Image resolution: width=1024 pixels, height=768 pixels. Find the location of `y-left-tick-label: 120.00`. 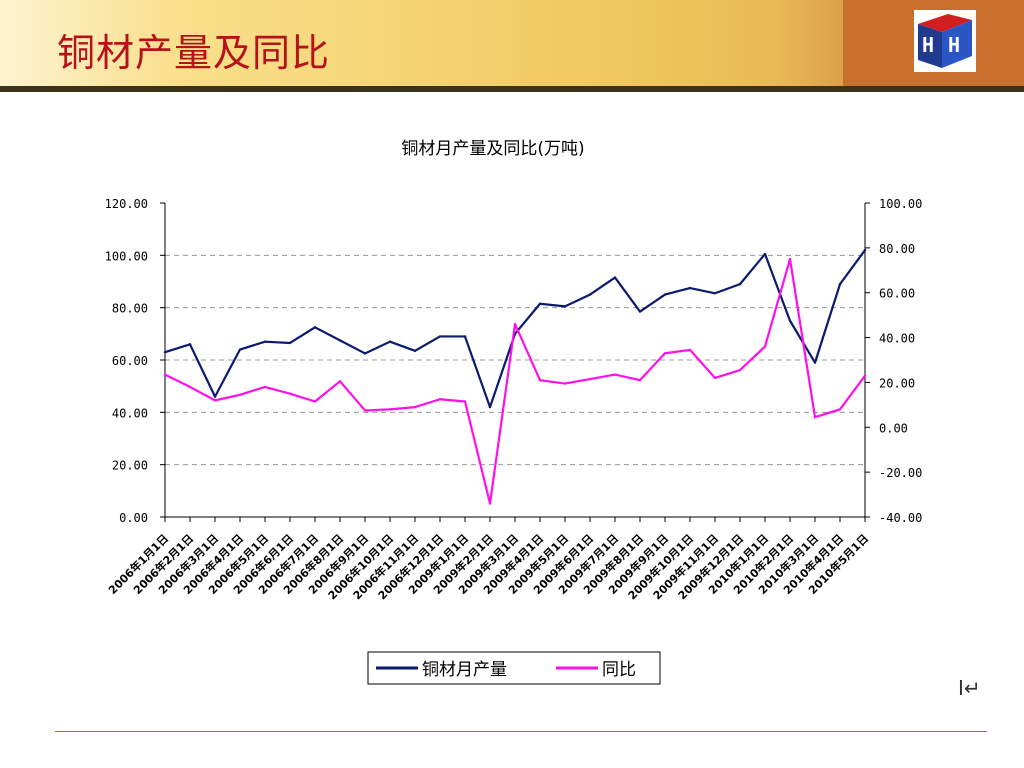

y-left-tick-label: 120.00 is located at coordinates (126, 204).